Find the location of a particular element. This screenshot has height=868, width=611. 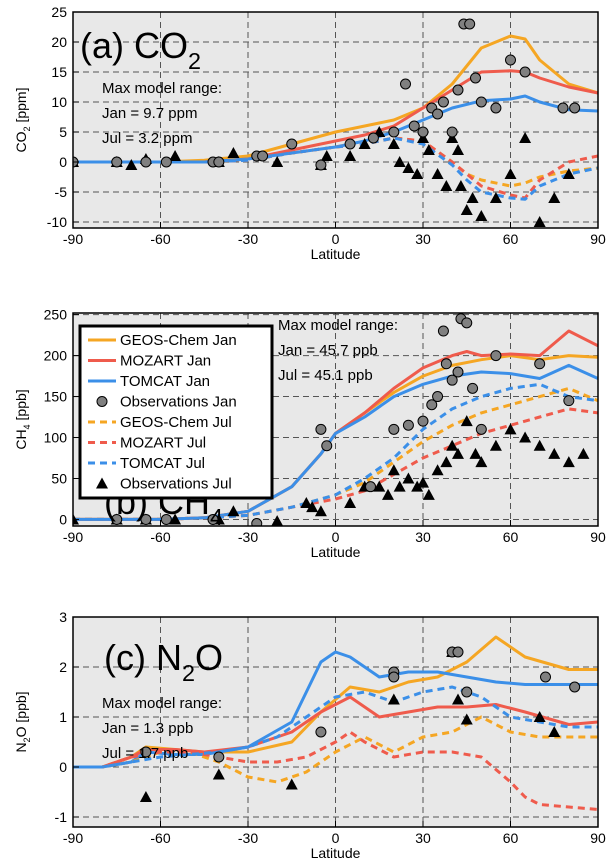

legend-label: TOMCAT Jan is located at coordinates (165, 381).